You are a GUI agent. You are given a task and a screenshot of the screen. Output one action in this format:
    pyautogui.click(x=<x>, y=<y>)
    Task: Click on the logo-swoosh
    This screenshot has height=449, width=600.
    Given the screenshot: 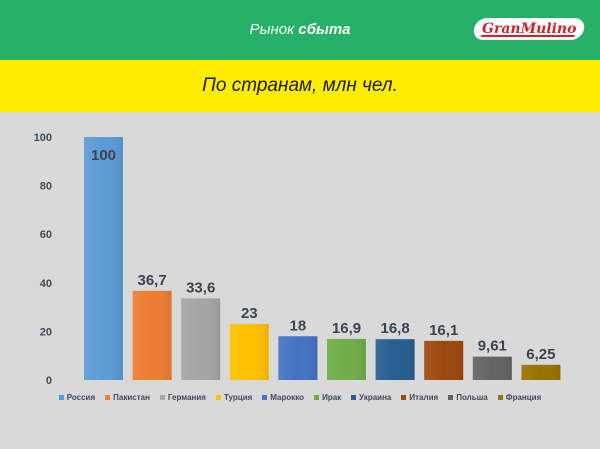 What is the action you would take?
    pyautogui.click(x=527, y=36)
    